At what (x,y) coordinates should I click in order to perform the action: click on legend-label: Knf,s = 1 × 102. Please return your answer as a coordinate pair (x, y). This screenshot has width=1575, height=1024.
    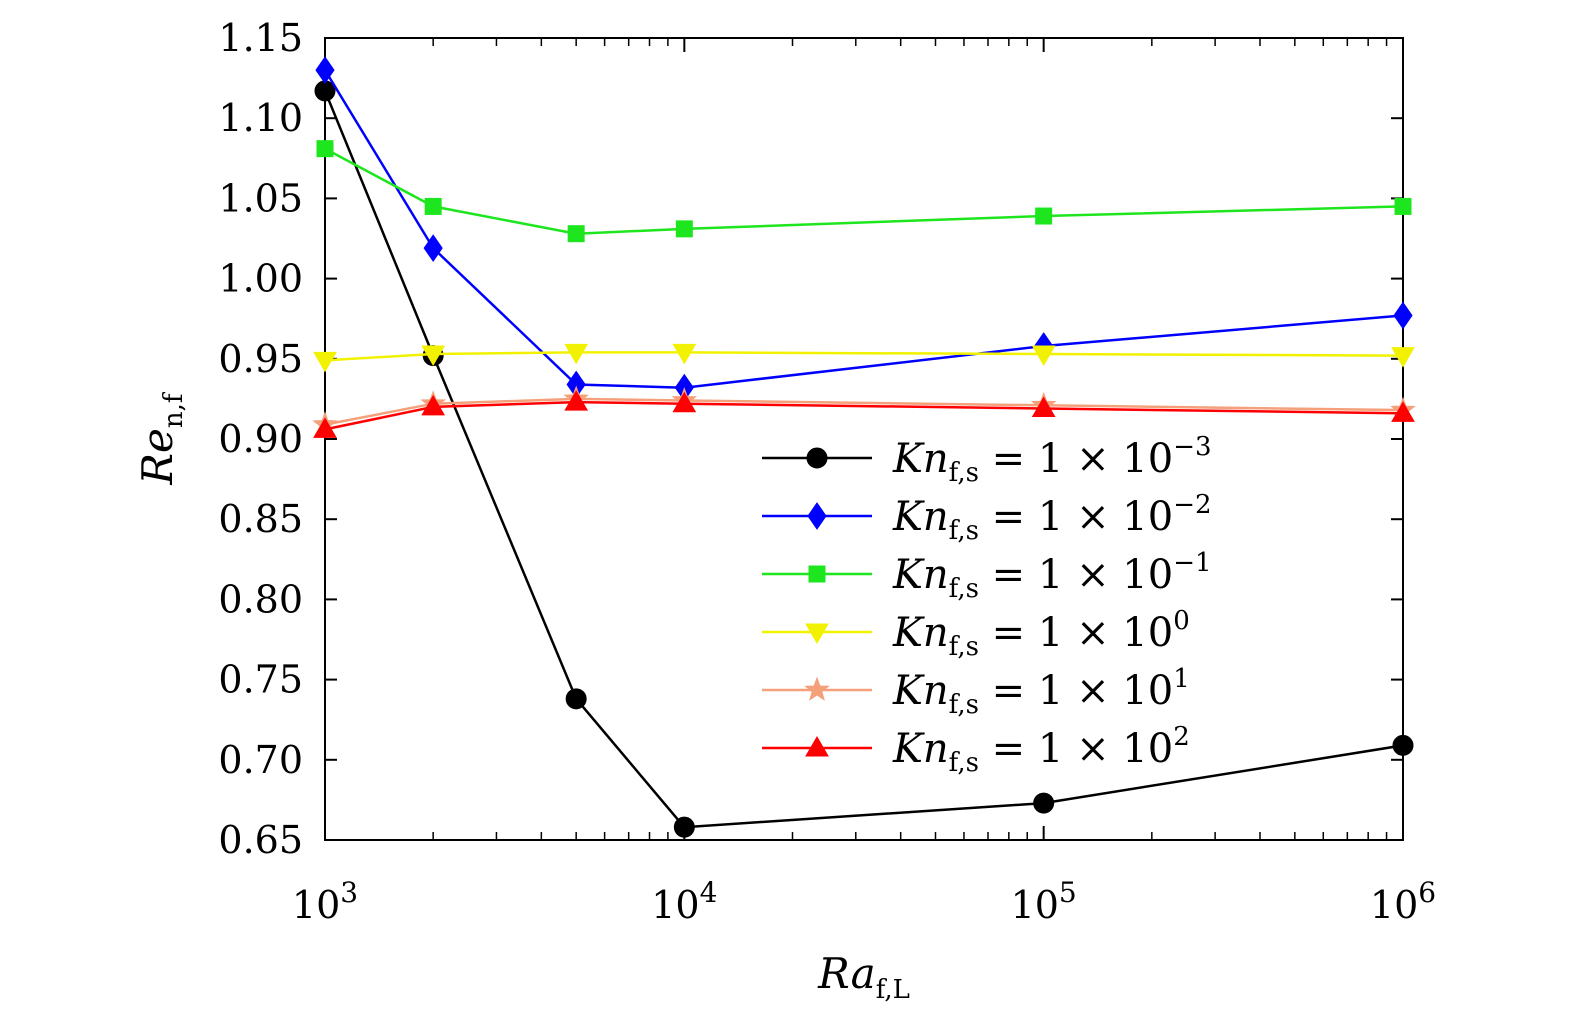
    Looking at the image, I should click on (1041, 750).